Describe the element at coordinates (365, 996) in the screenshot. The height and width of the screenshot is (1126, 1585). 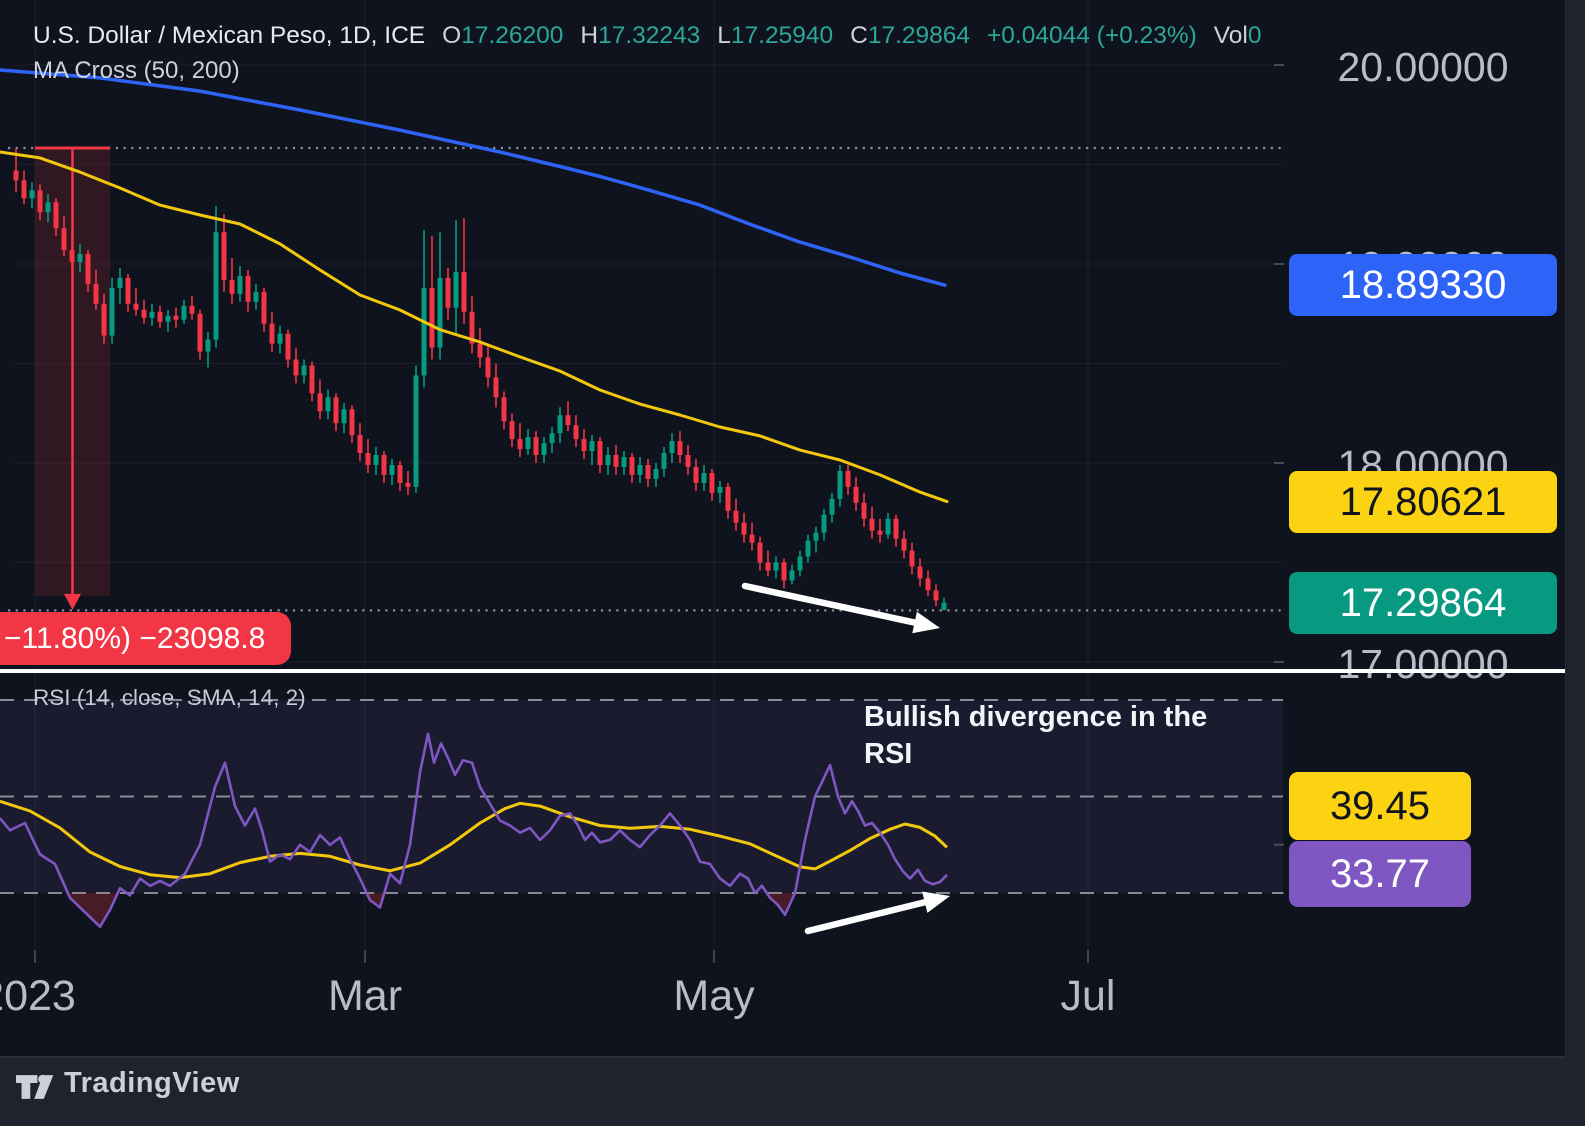
I see `time-axis-label-mar: Mar` at that location.